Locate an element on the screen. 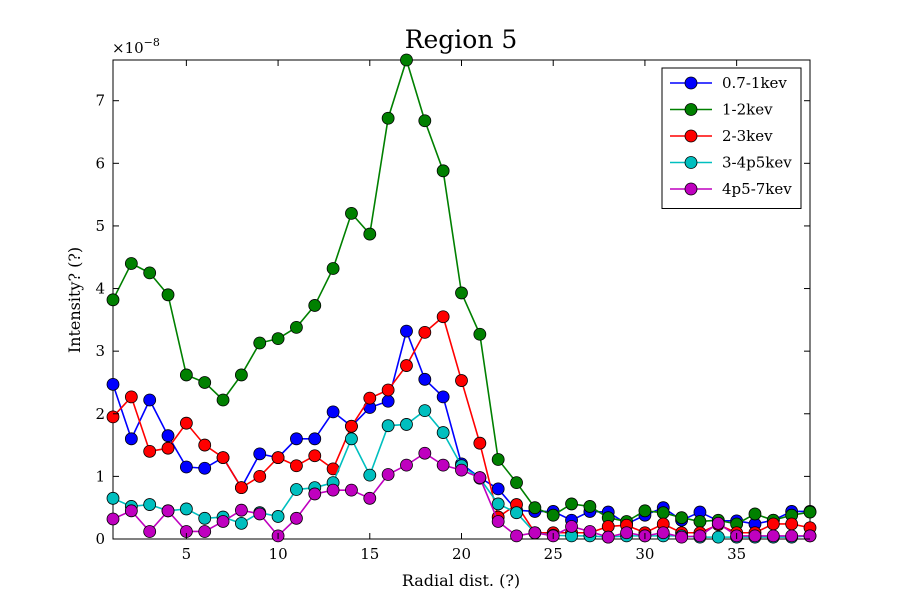 This screenshot has width=900, height=600. y-tick-label: 0 is located at coordinates (100, 539).